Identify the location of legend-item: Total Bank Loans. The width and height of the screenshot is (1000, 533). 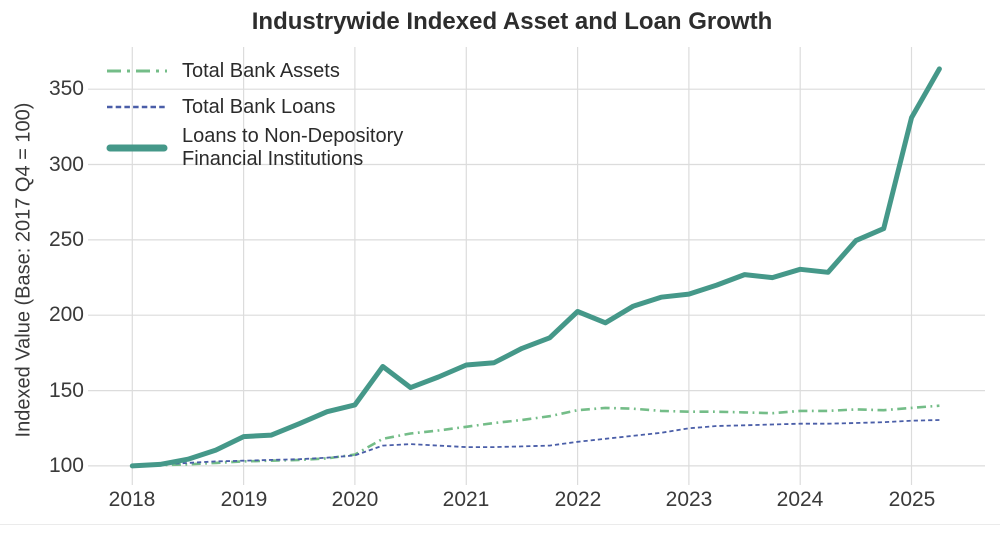
(254, 107).